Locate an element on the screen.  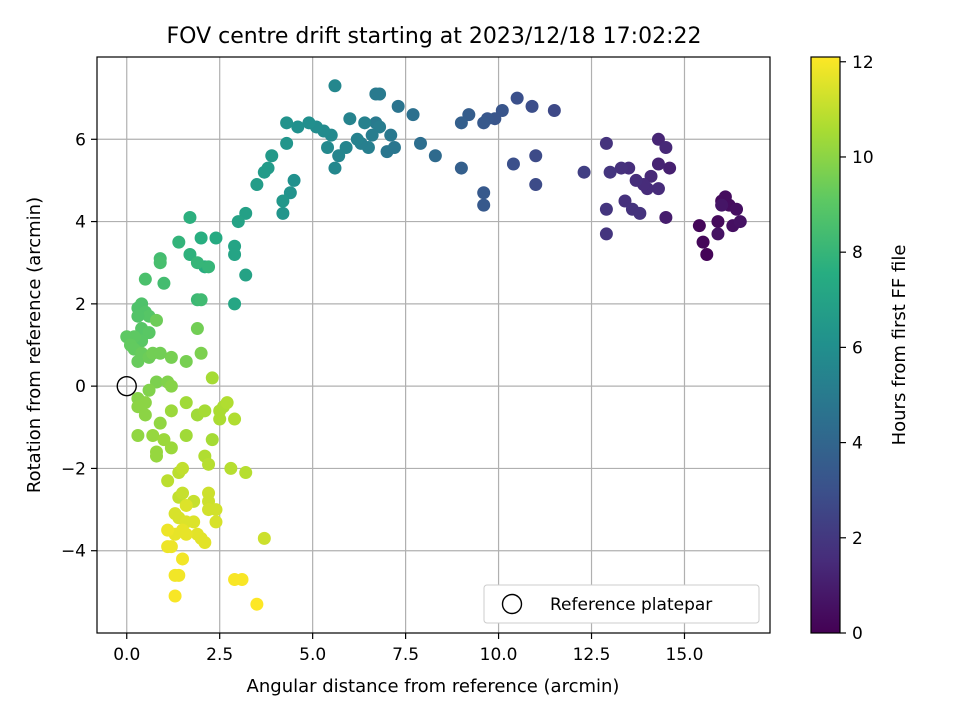
x-tick-label: 15.0 is located at coordinates (685, 655).